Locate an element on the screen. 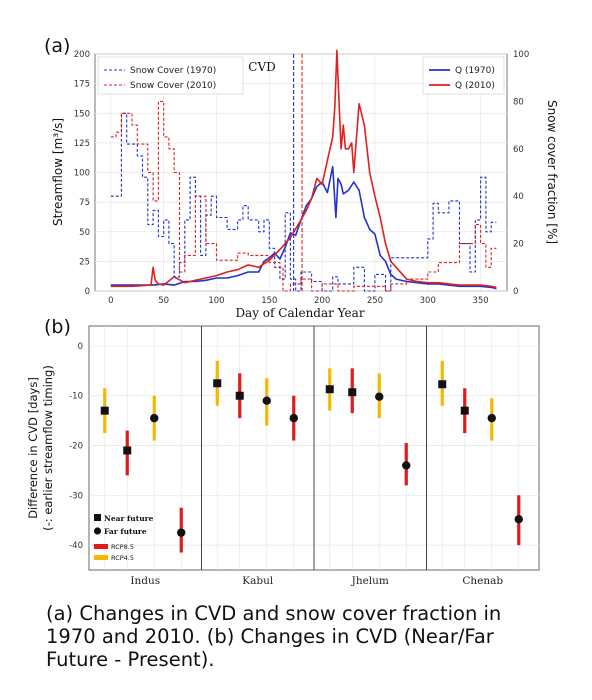 Image resolution: width=592 pixels, height=700 pixels. legend-swatch-rcp85 is located at coordinates (101, 546).